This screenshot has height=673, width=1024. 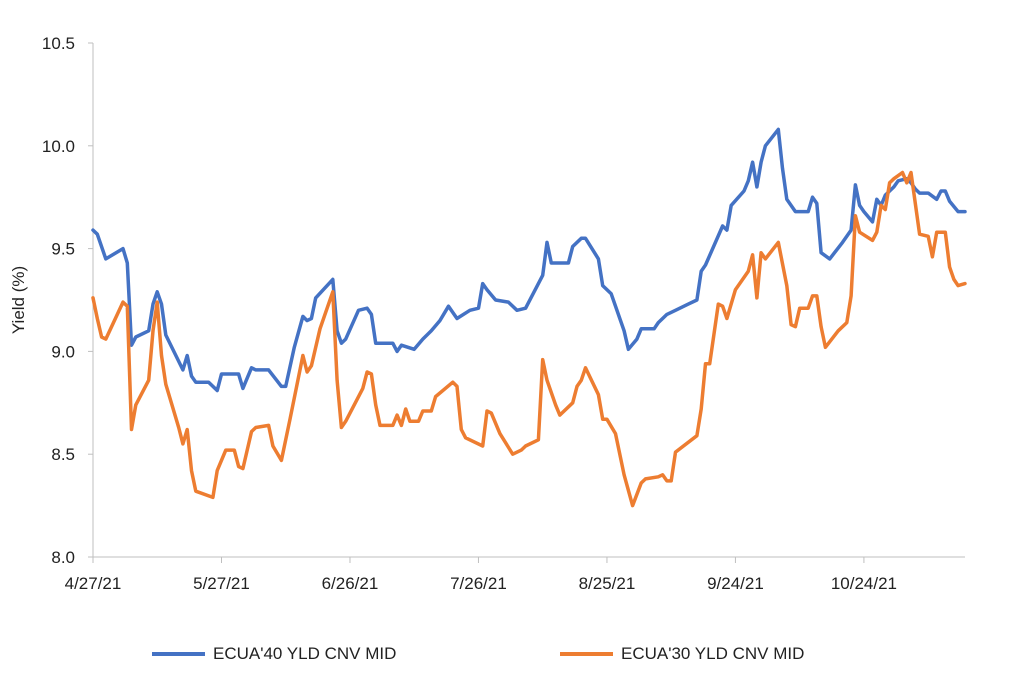 I want to click on x-tick-label: 4/27/21, so click(x=93, y=583).